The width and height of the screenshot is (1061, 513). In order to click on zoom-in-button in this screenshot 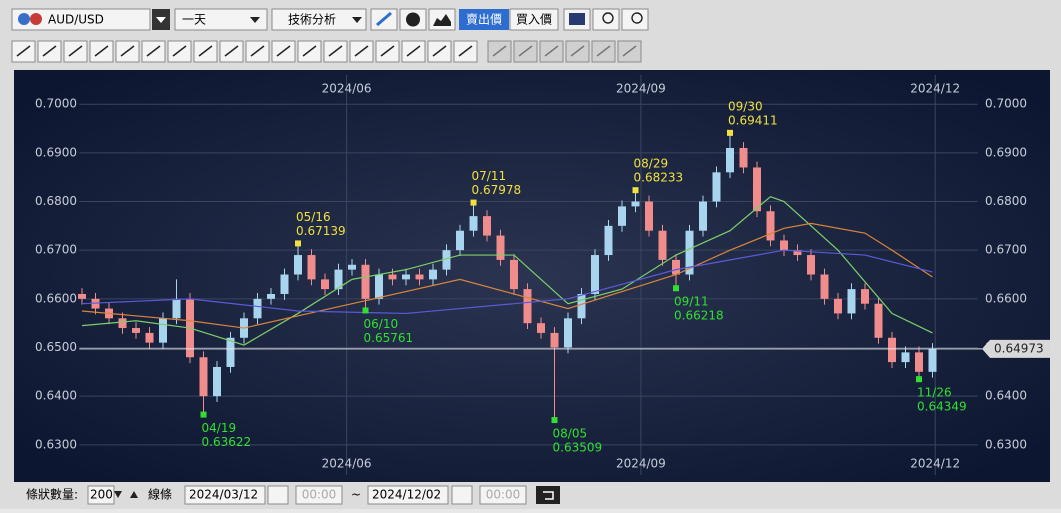, I will do `click(635, 19)`.